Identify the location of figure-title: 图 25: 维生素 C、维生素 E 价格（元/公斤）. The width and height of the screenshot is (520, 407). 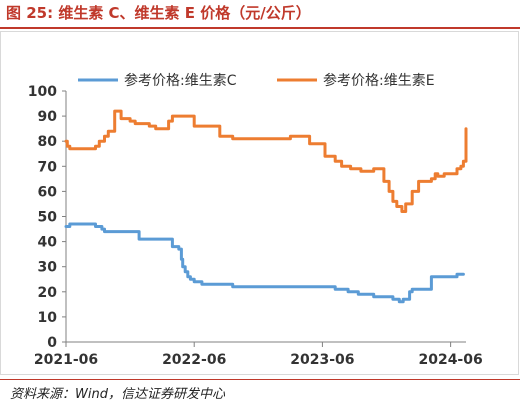
(158, 13).